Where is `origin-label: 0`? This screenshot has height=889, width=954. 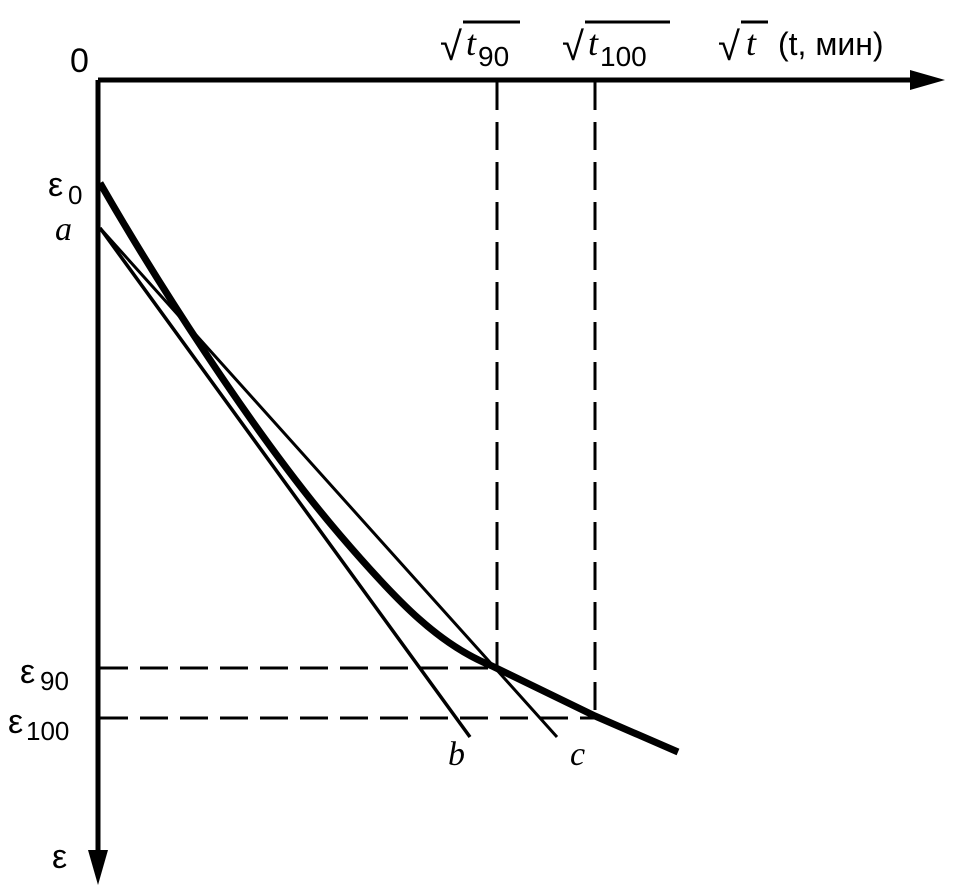
origin-label: 0 is located at coordinates (79, 61).